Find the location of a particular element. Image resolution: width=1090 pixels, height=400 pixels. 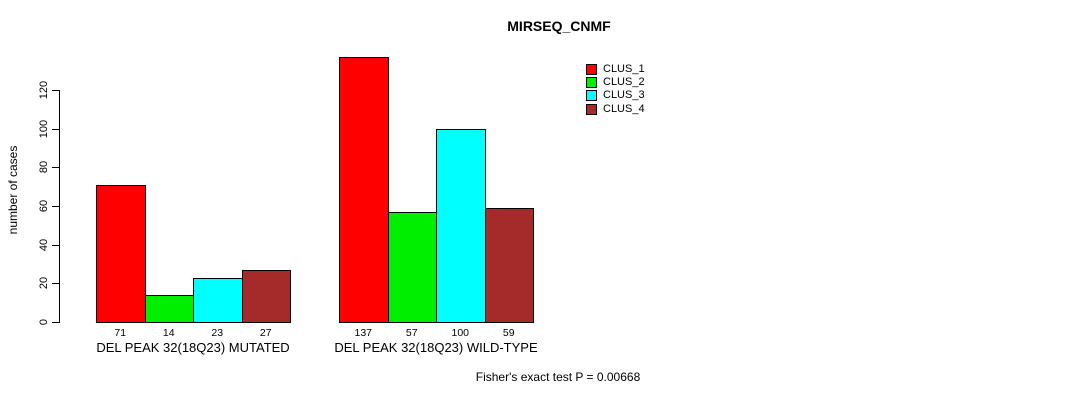

bar-clus_4-group1 is located at coordinates (266, 296).